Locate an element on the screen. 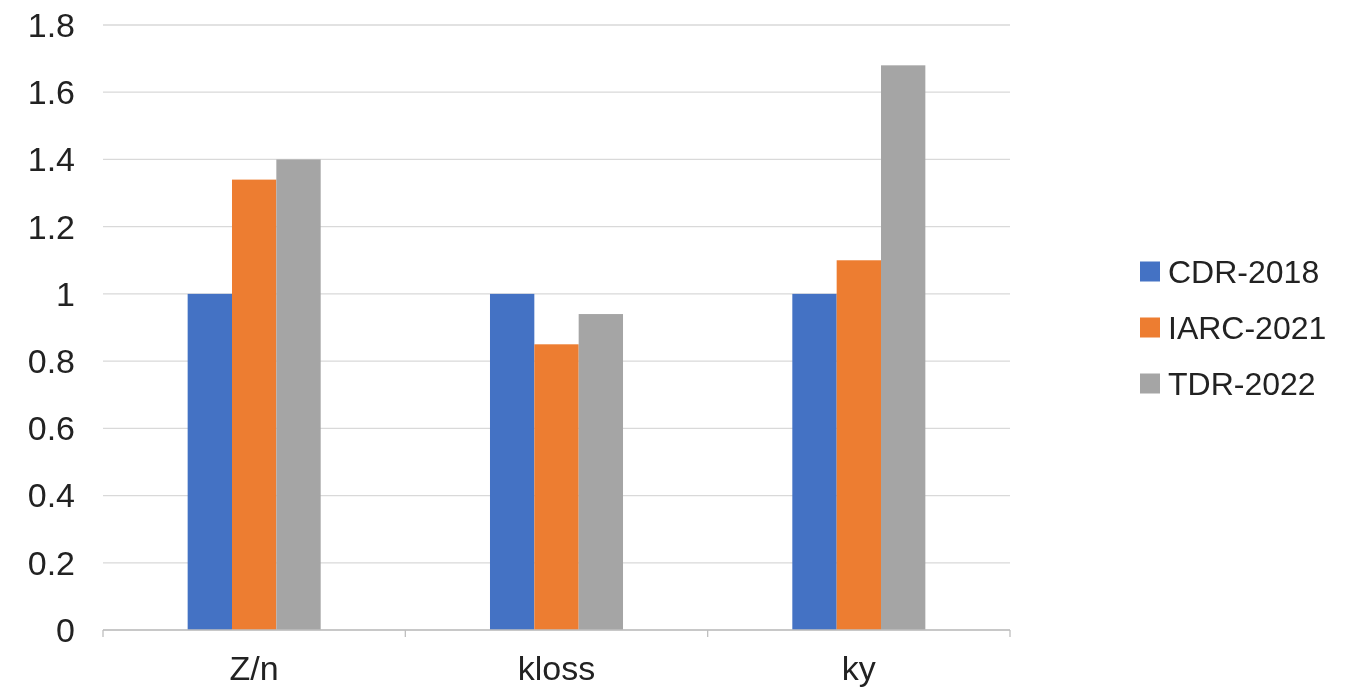 The image size is (1370, 698). x-tick-label: Z/n is located at coordinates (254, 668).